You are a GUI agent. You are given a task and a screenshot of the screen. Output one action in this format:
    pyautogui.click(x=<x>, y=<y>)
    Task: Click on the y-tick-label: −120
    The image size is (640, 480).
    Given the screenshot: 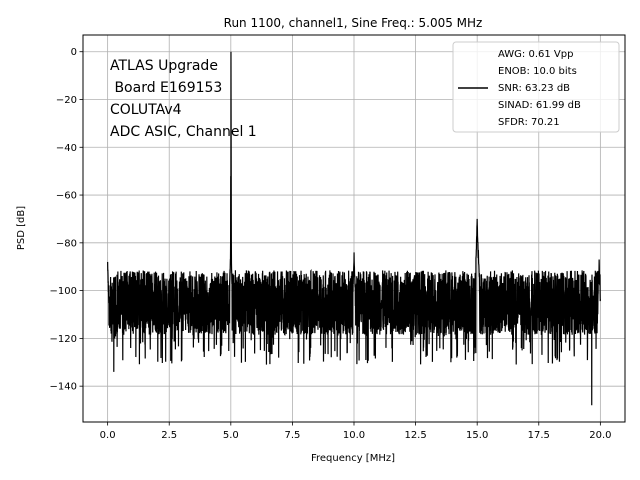 What is the action you would take?
    pyautogui.click(x=63, y=339)
    